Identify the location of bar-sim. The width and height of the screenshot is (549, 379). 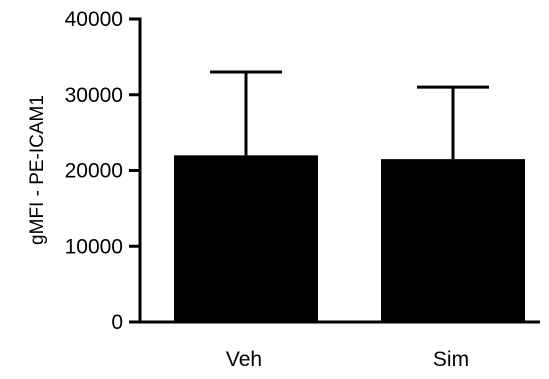
(453, 240).